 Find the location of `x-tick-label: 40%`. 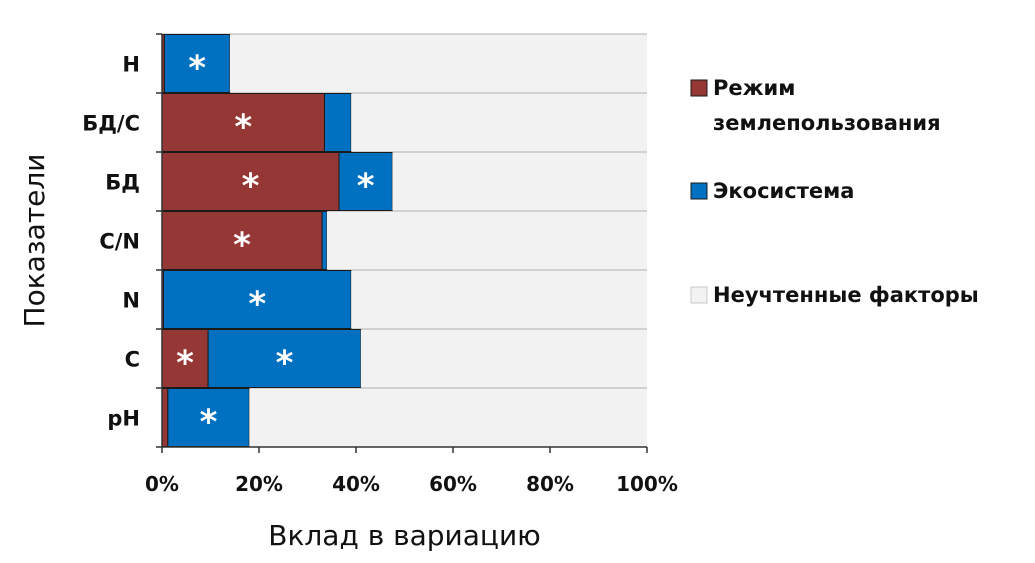

x-tick-label: 40% is located at coordinates (356, 484).